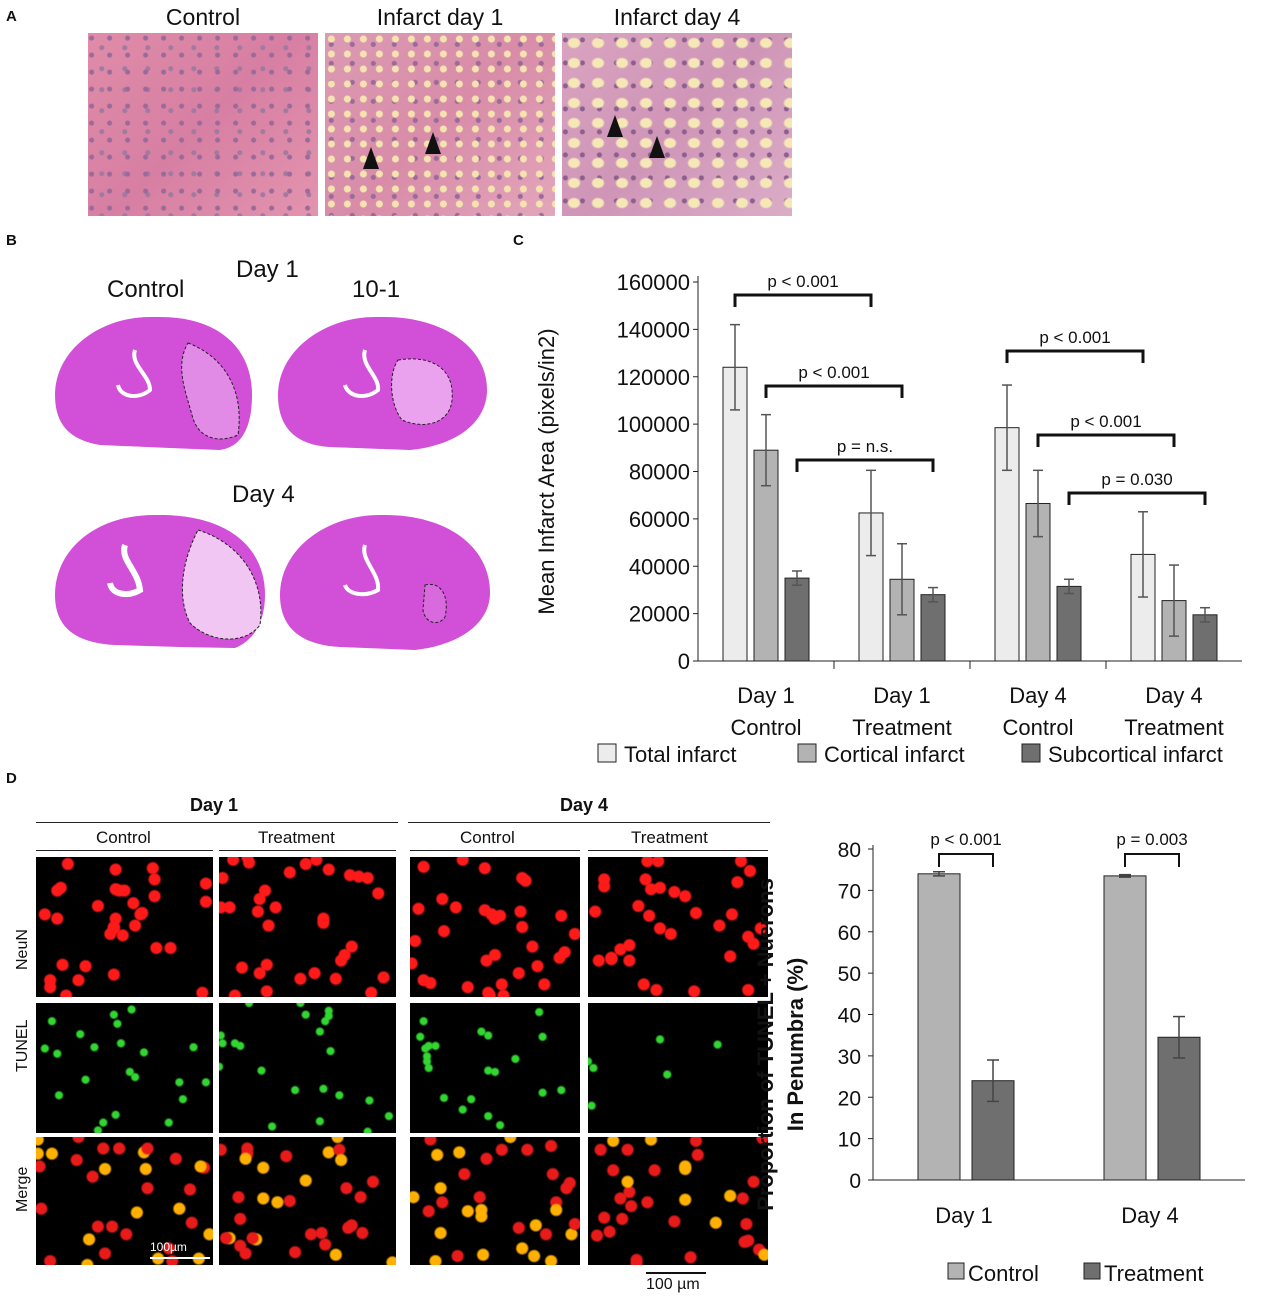 The image size is (1266, 1300). Describe the element at coordinates (849, 850) in the screenshot. I see `y-tick-label: 80` at that location.